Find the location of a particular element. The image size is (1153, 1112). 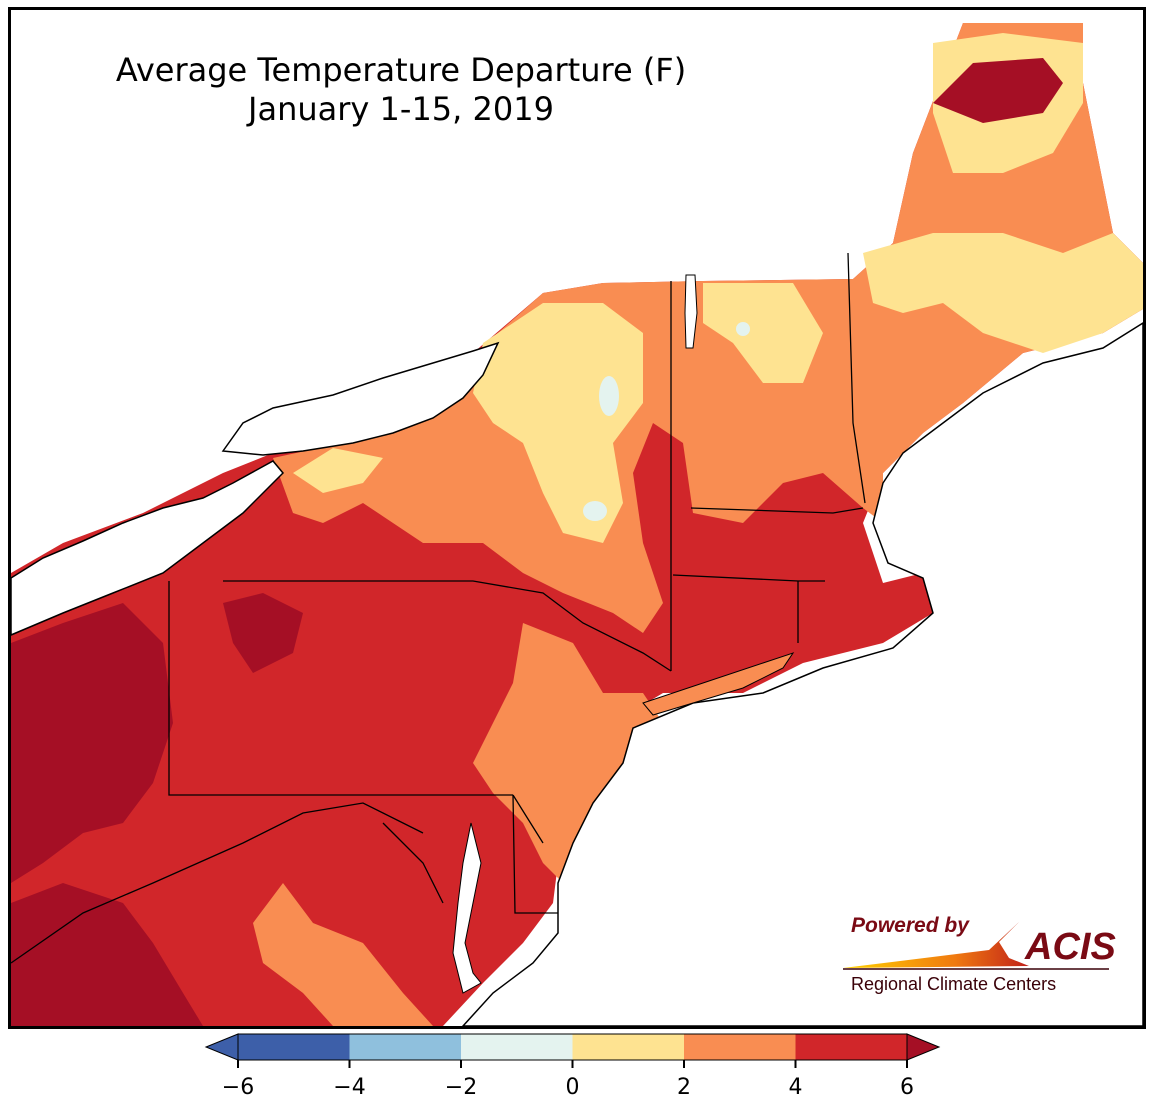

colorbar-tick-label: −2 is located at coordinates (461, 1087).